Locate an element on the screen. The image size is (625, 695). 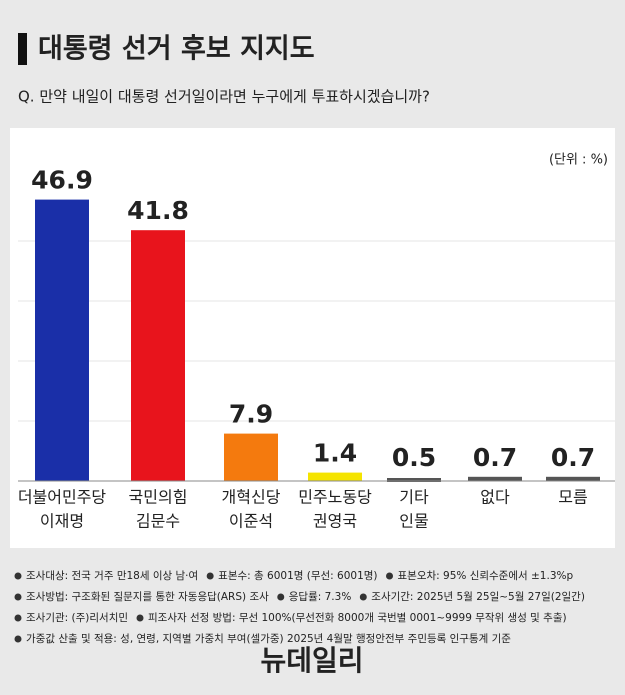
unit: (단위 : %) is located at coordinates (578, 160).